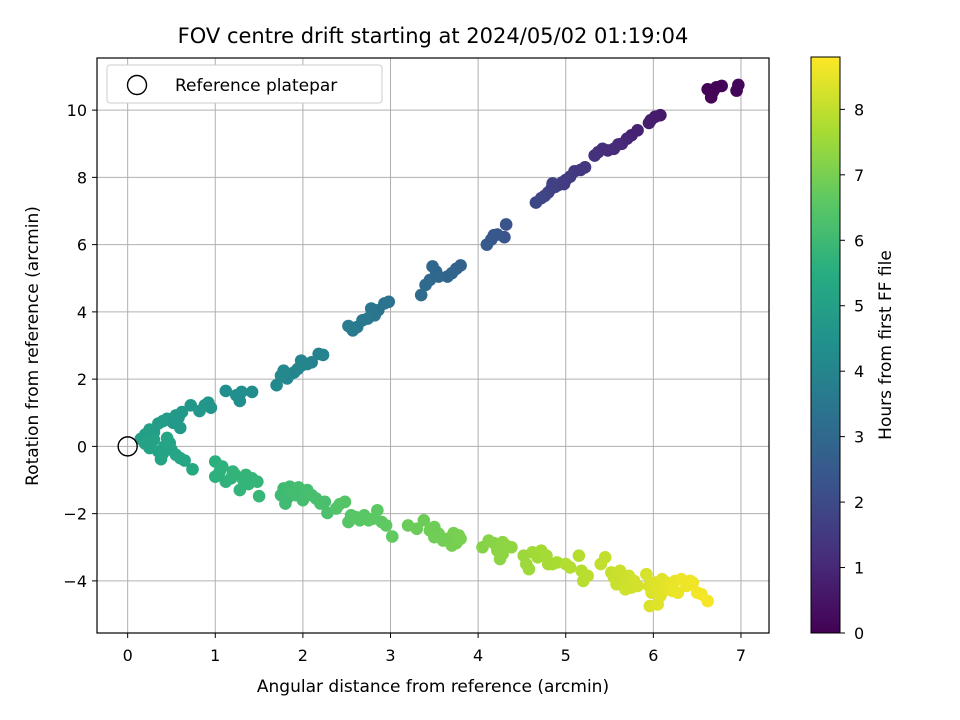  Describe the element at coordinates (859, 175) in the screenshot. I see `colorbar-tick-label: 7` at that location.